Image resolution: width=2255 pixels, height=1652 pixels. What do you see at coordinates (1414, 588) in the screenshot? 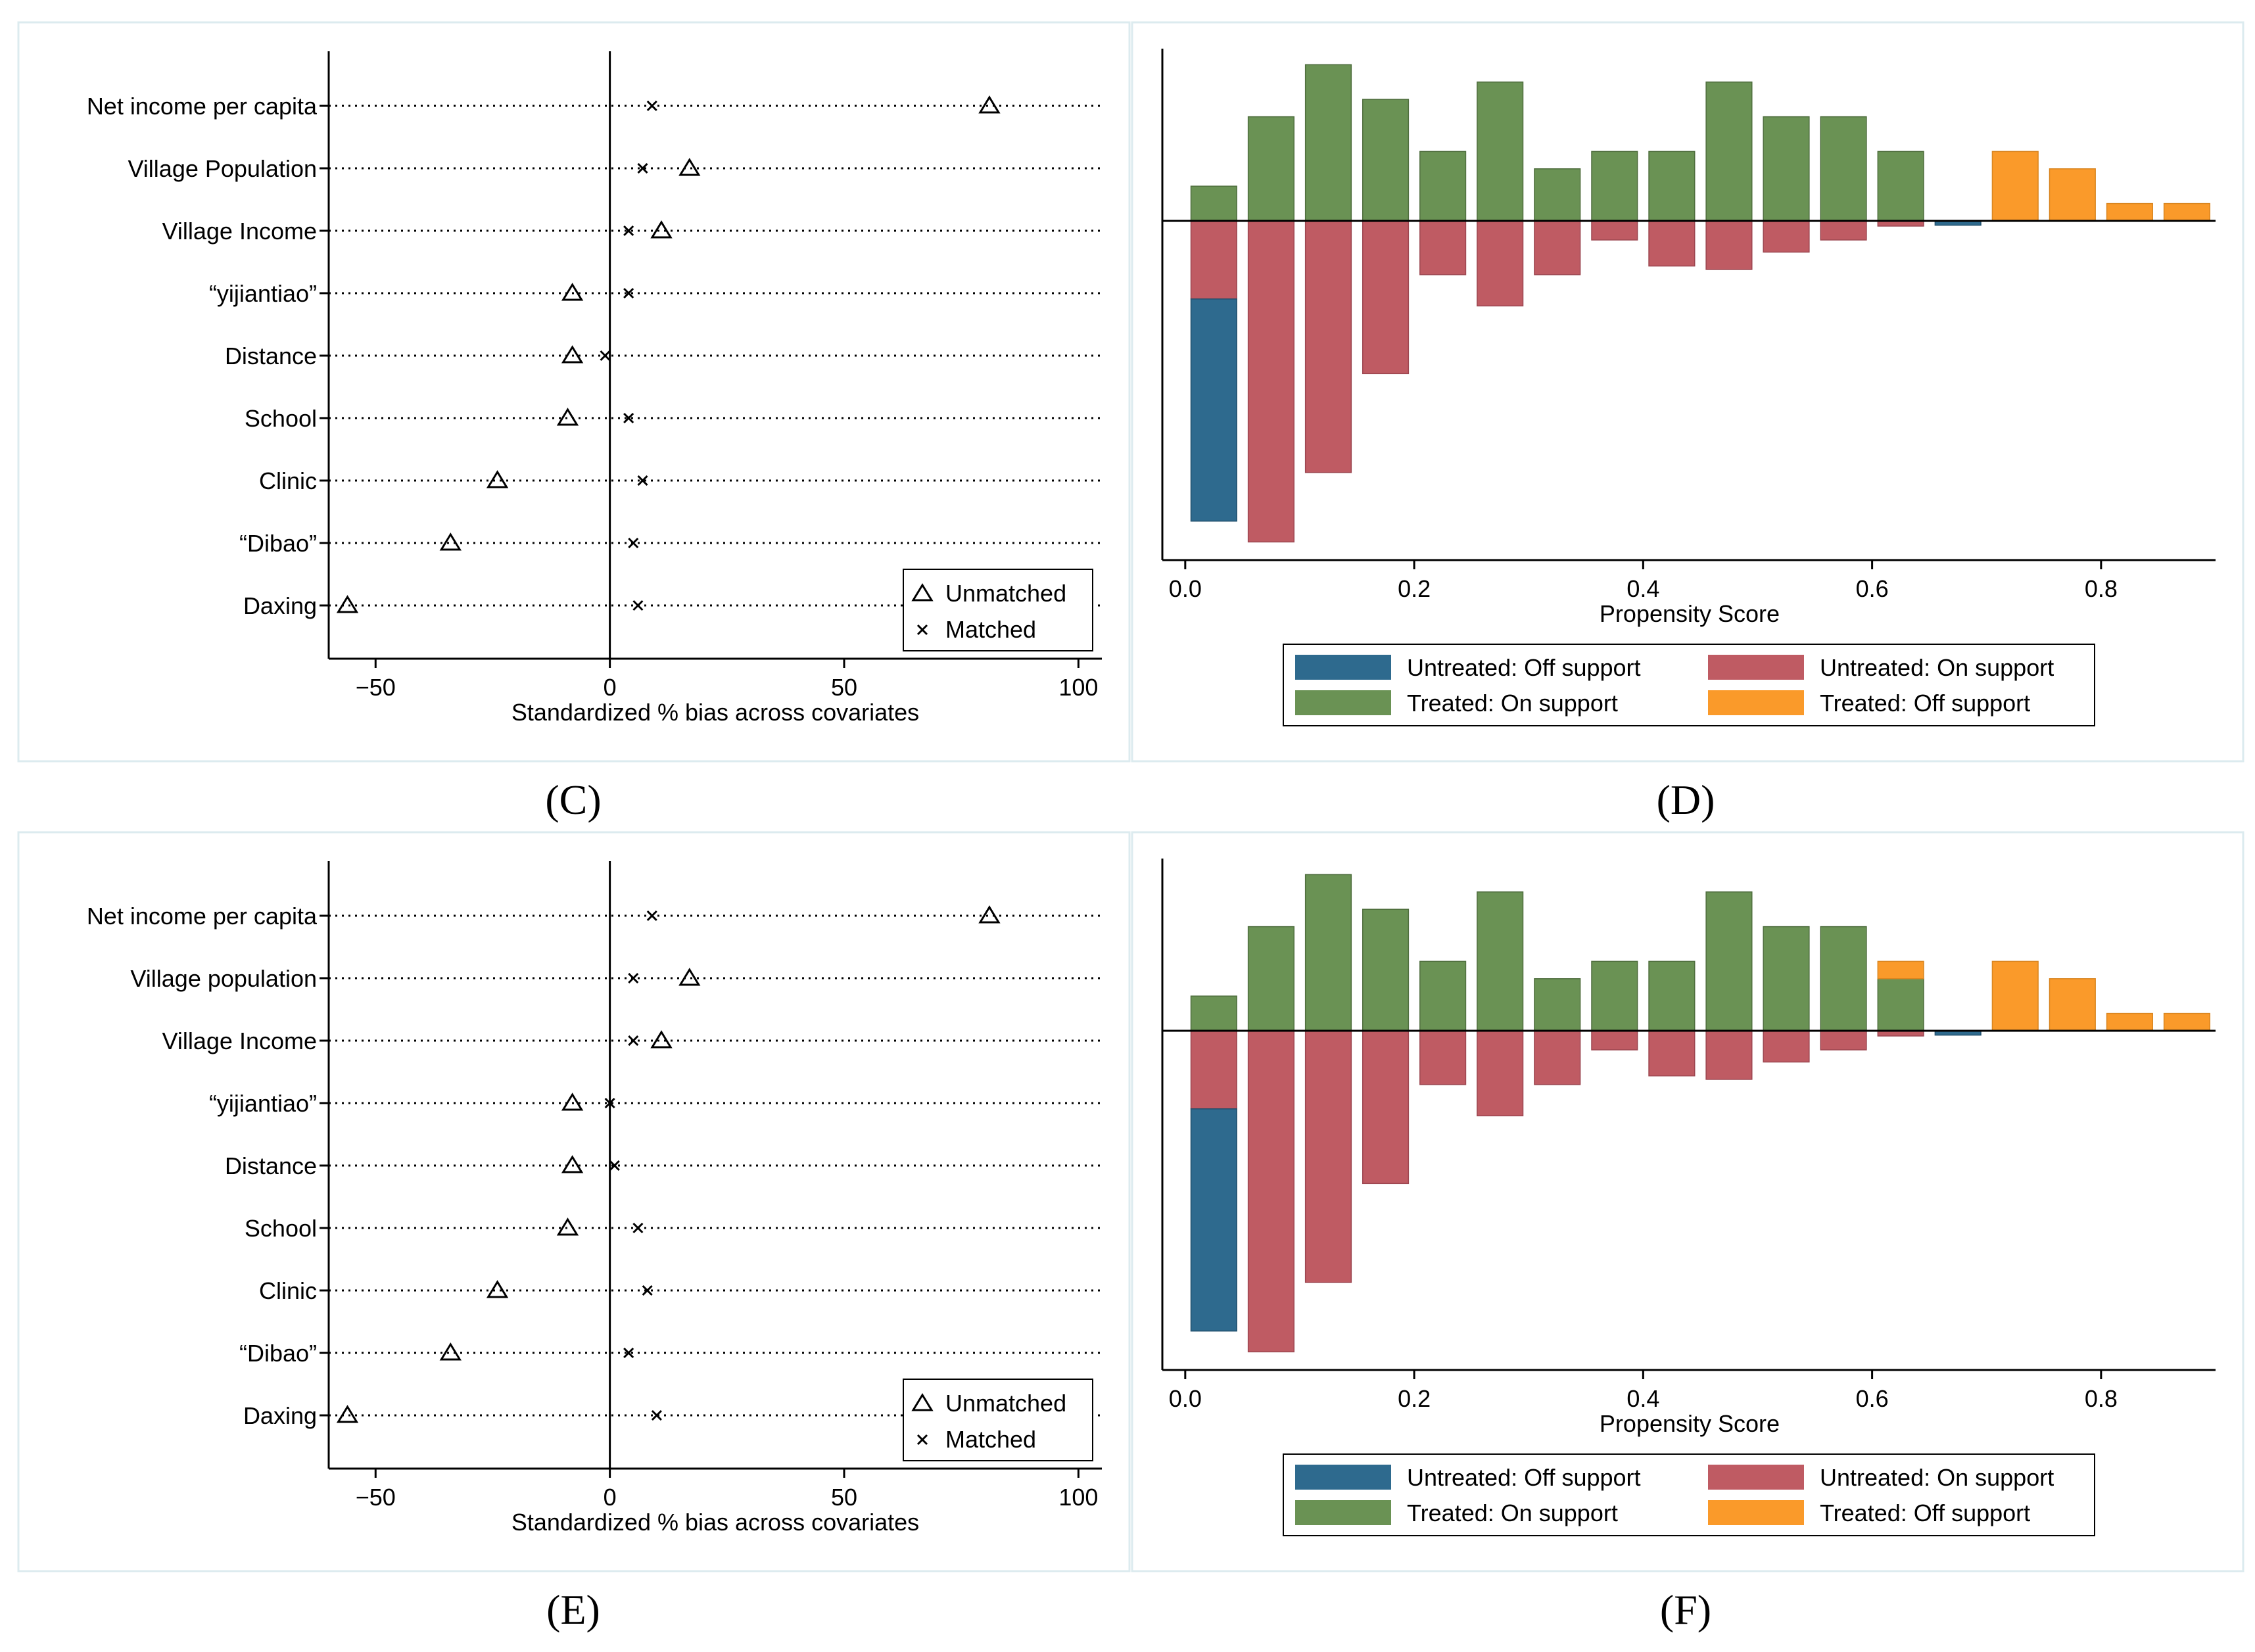
I see `x-tick-label: 0.2` at bounding box center [1414, 588].